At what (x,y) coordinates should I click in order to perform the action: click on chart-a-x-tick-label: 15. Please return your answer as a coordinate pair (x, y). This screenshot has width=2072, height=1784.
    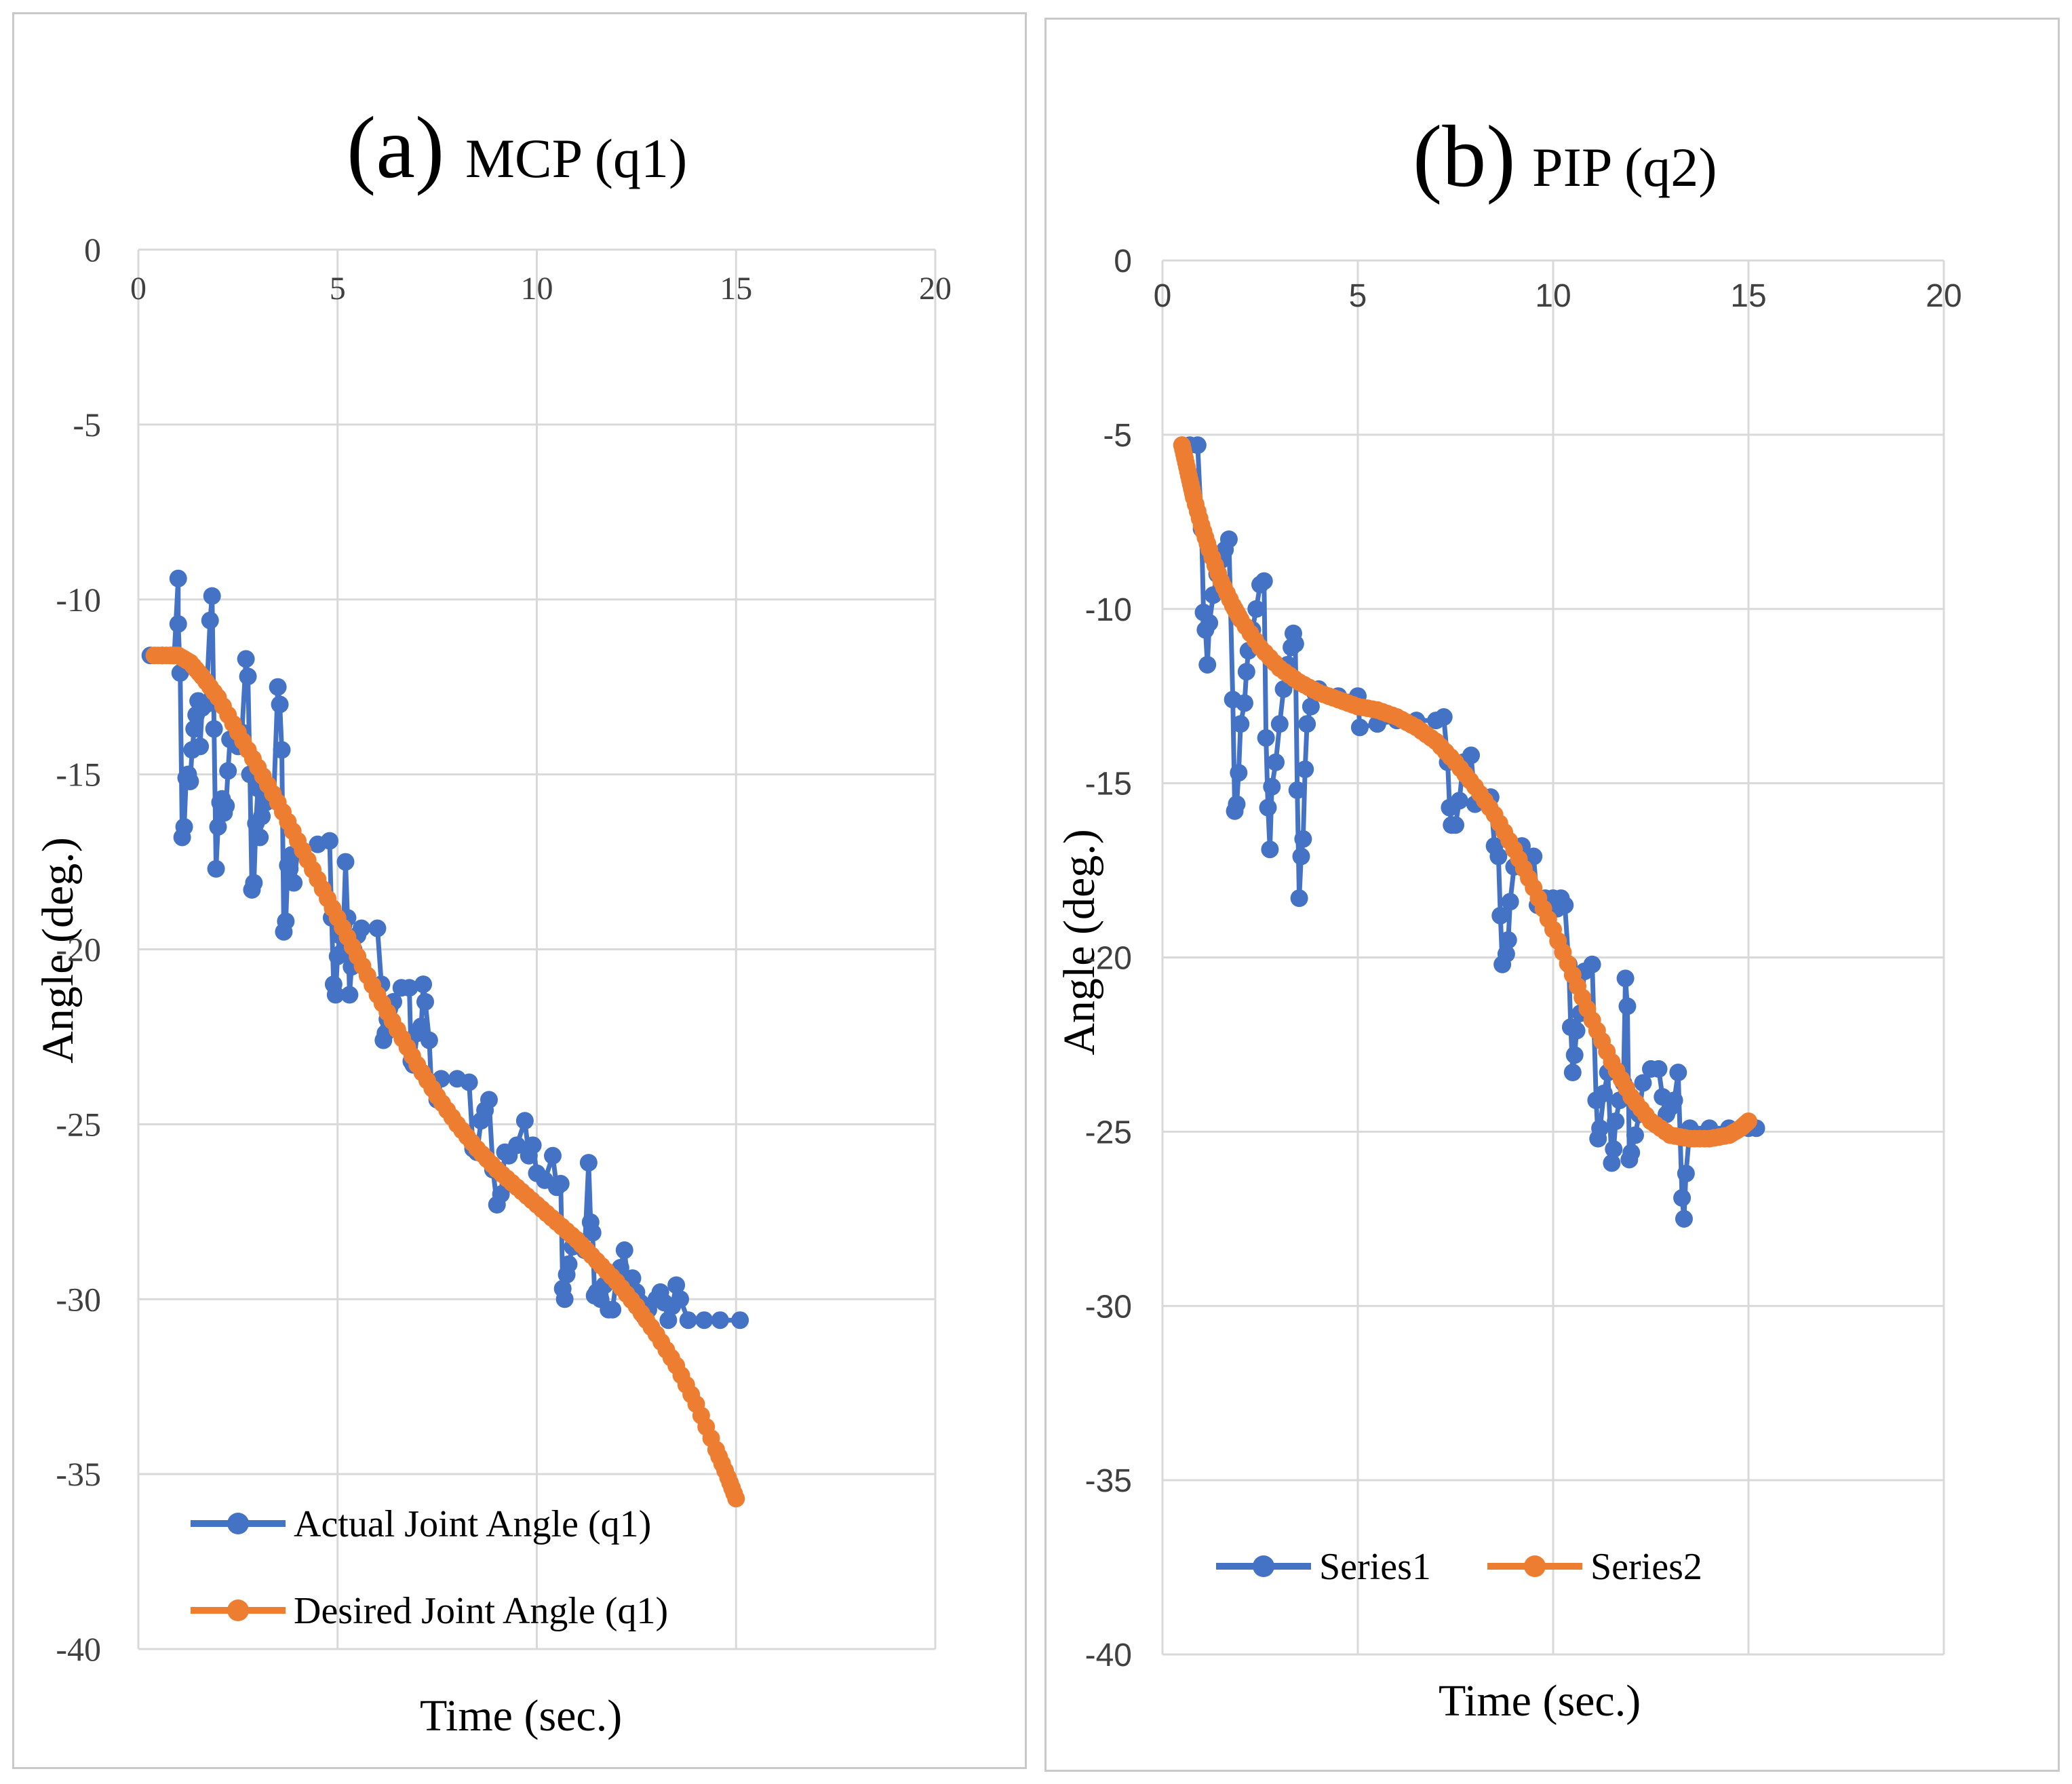
    Looking at the image, I should click on (736, 289).